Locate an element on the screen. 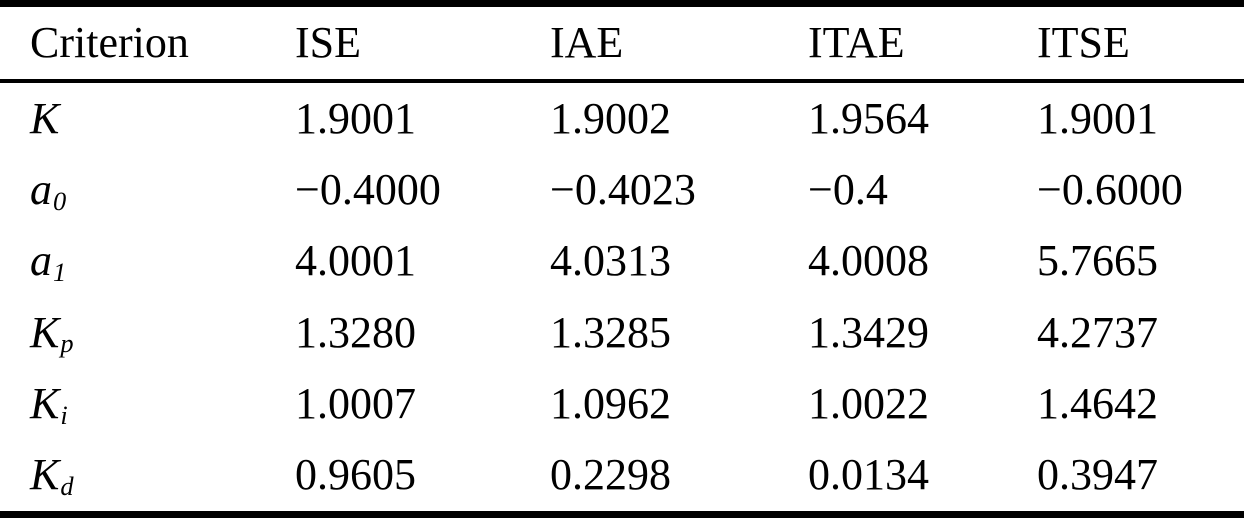  row-label: Kd is located at coordinates (162, 475).